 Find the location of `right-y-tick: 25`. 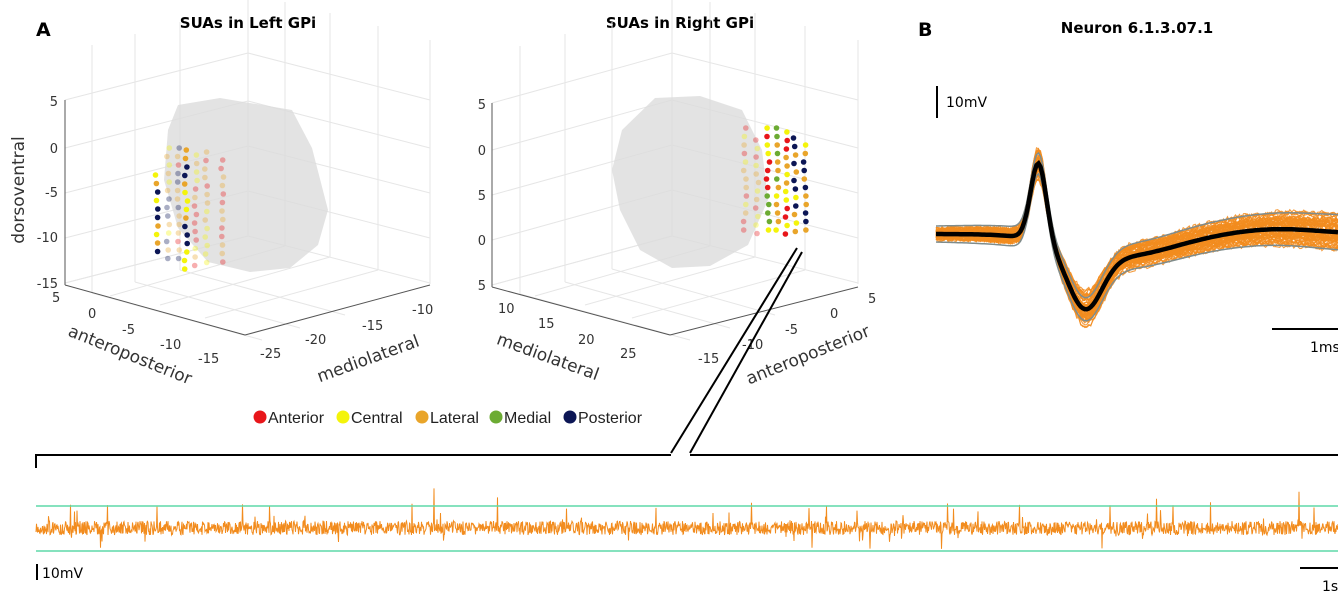

right-y-tick: 25 is located at coordinates (628, 354).